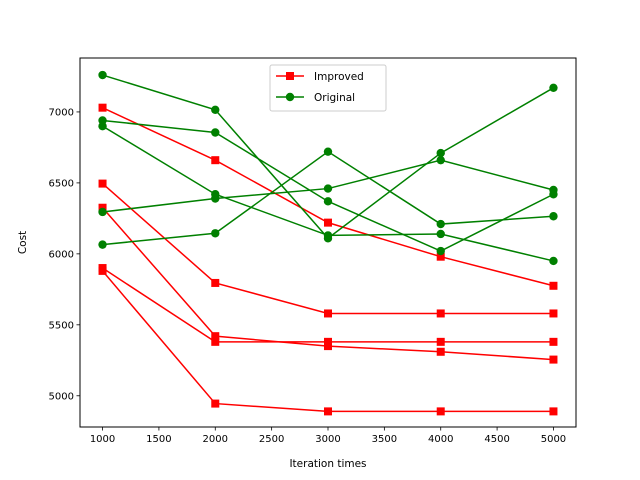 Image resolution: width=640 pixels, height=480 pixels. Describe the element at coordinates (384, 439) in the screenshot. I see `x-tick-label: 3500` at that location.